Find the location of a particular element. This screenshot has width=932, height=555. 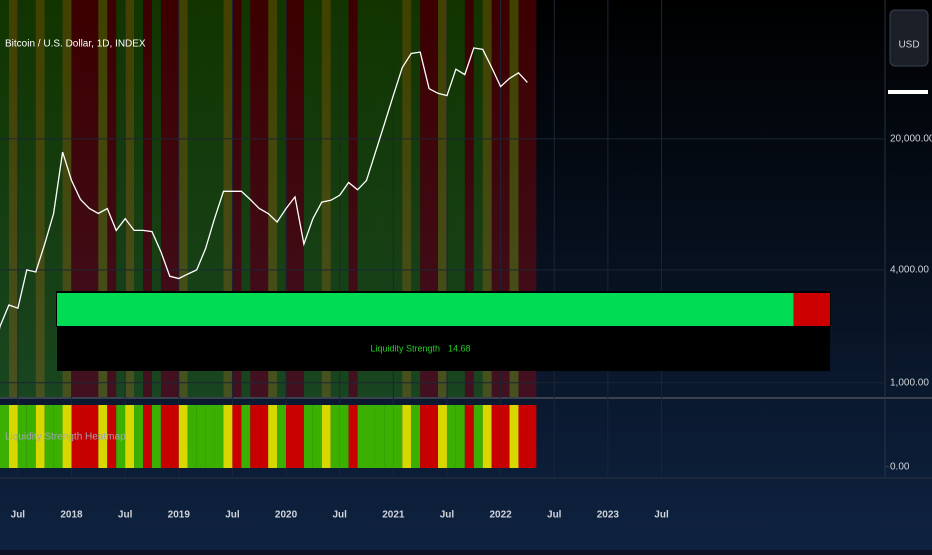

gauge-label-box is located at coordinates (443, 348).